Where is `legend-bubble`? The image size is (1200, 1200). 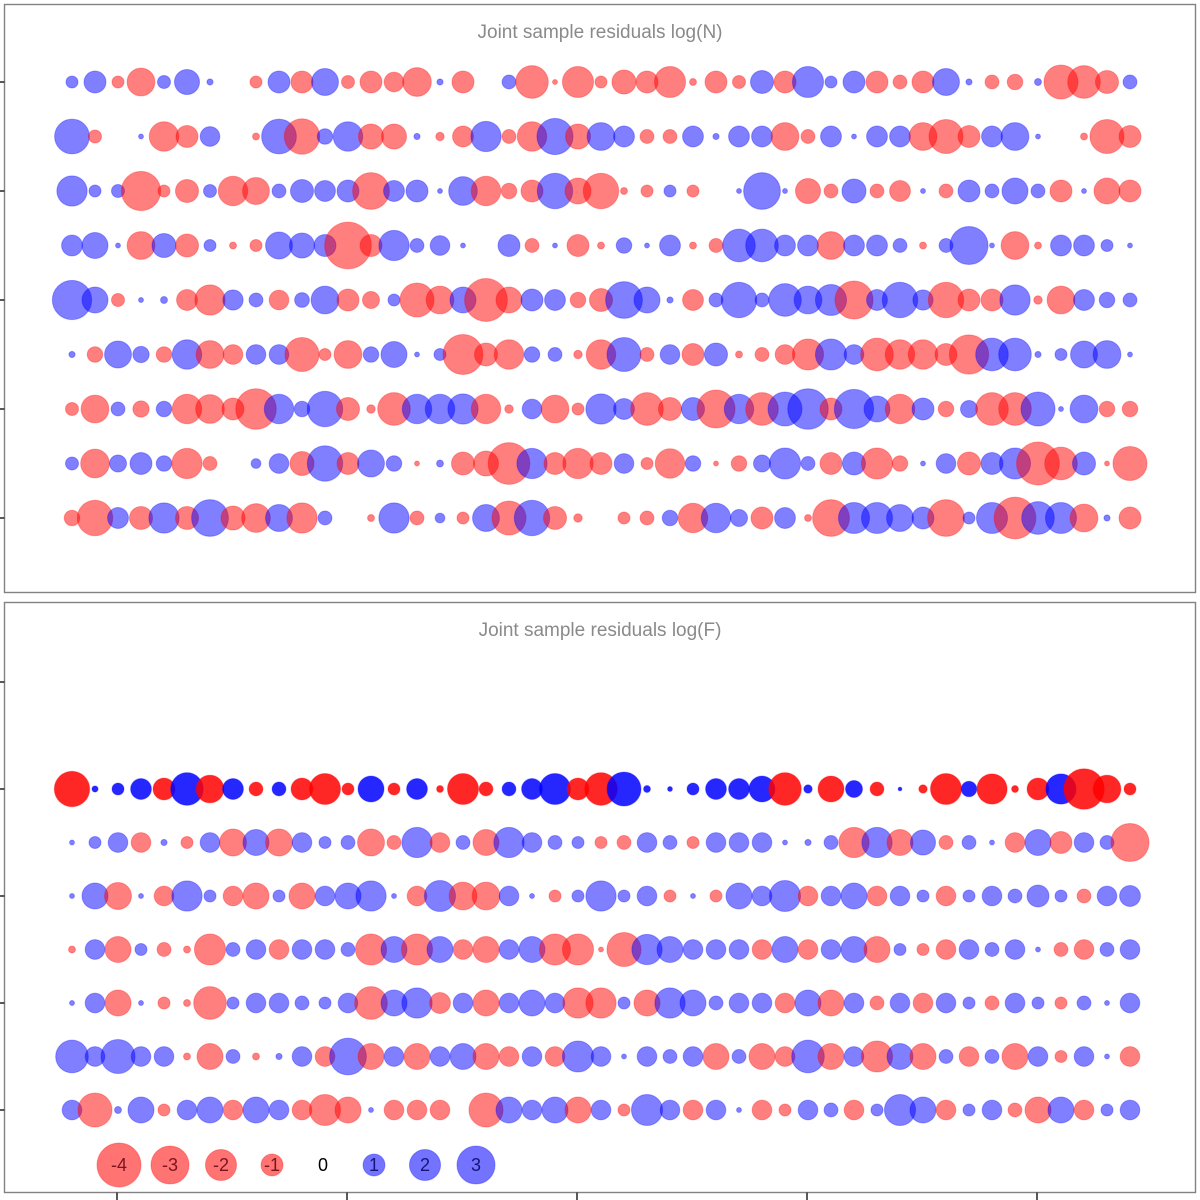
legend-bubble is located at coordinates (476, 1165).